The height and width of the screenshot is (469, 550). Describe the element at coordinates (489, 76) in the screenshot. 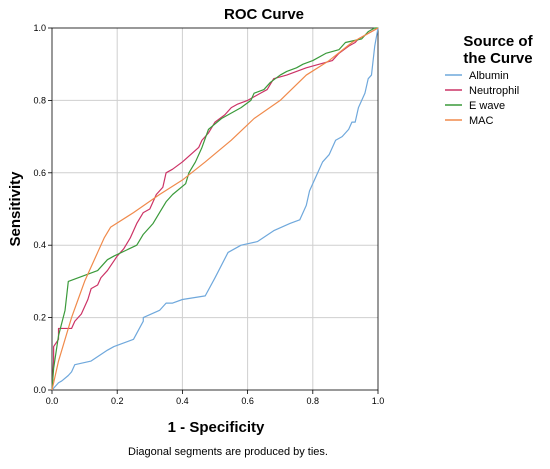

I see `legend-label-albumin: Albumin` at that location.